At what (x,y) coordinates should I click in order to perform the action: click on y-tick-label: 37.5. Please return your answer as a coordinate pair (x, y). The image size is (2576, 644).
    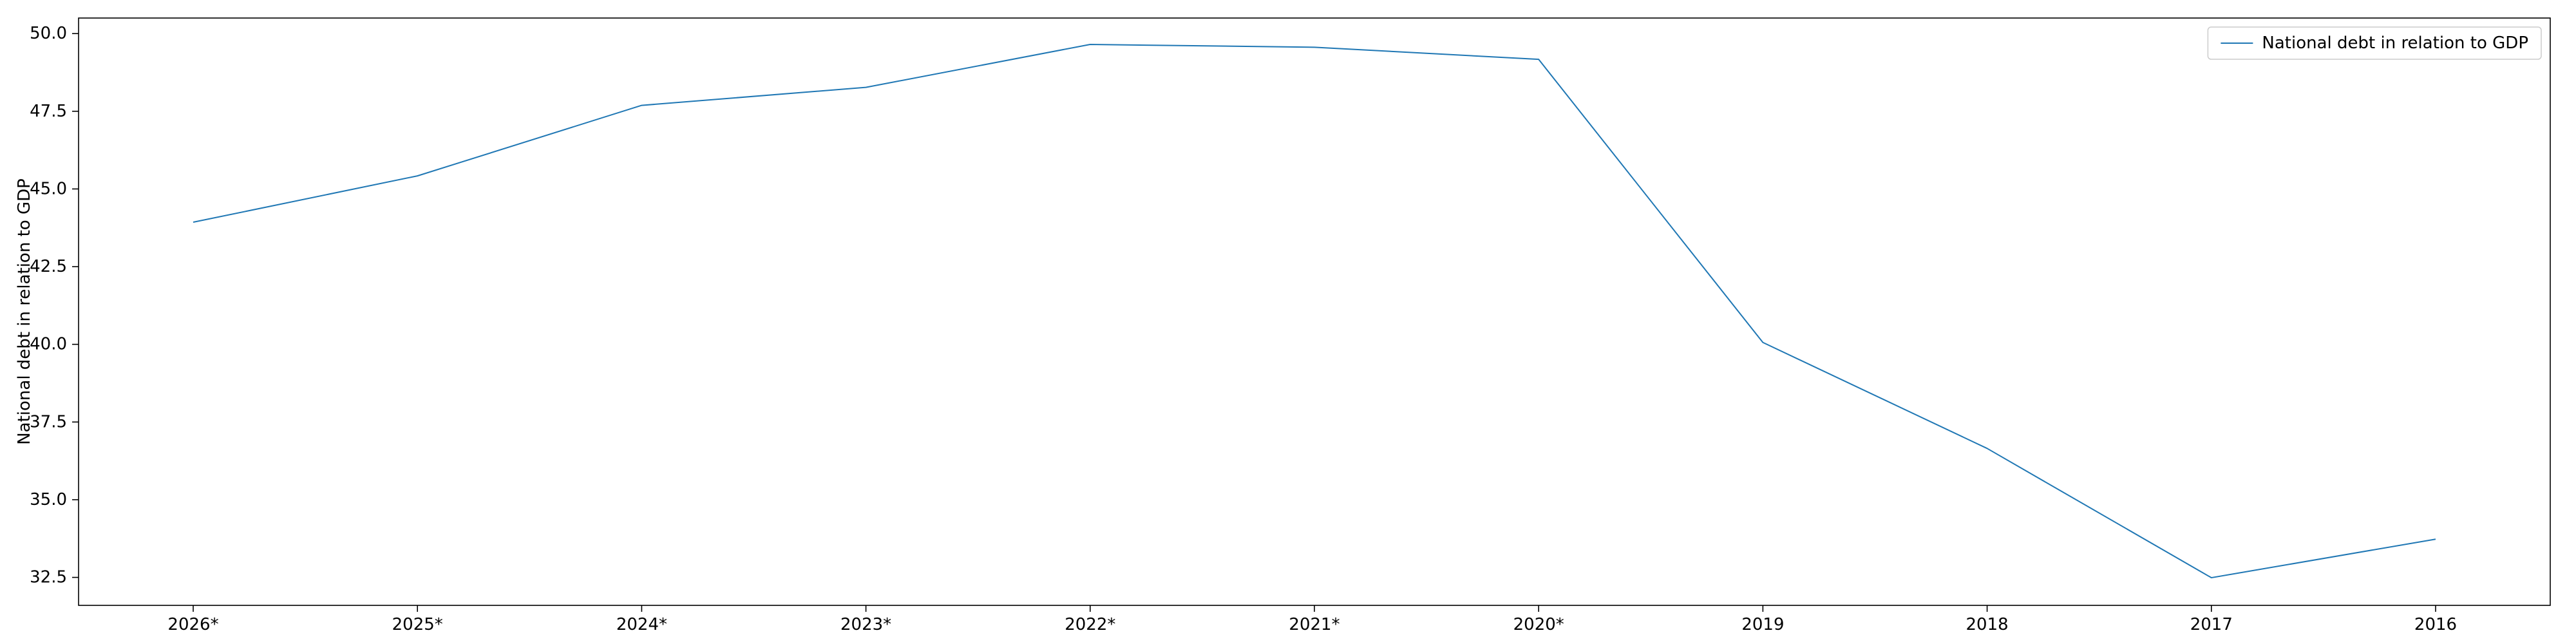
    Looking at the image, I should click on (48, 421).